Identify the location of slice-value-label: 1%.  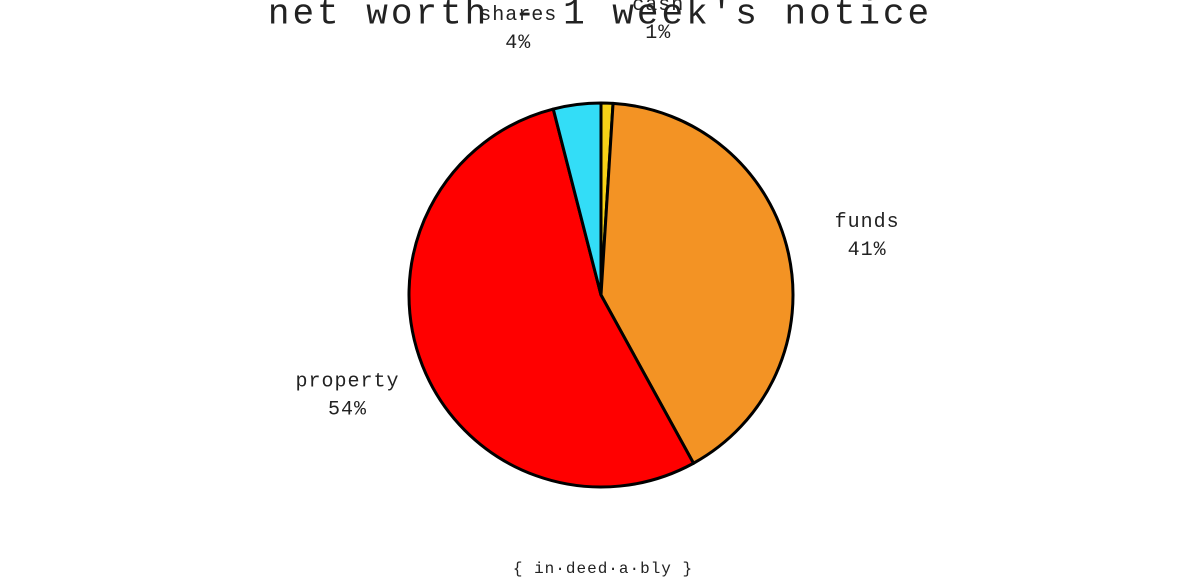
(658, 33).